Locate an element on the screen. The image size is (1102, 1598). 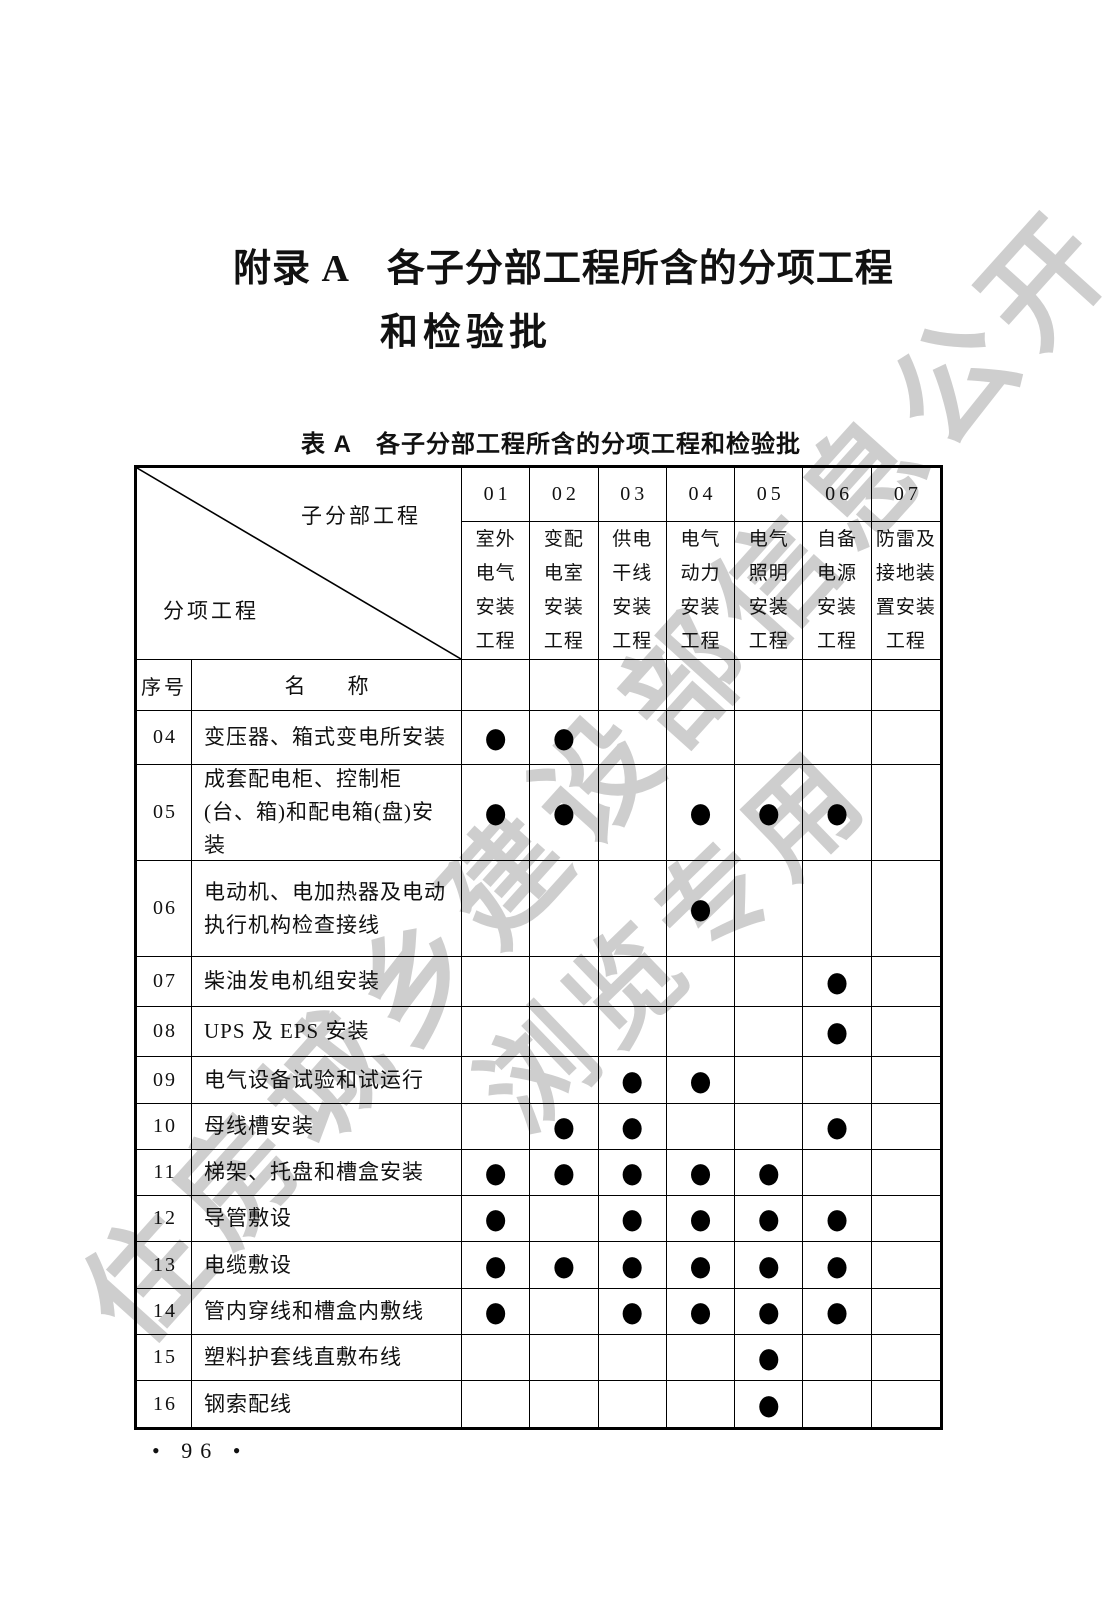
row-name-cell: 电气设备试验和试运行 is located at coordinates (327, 1080).